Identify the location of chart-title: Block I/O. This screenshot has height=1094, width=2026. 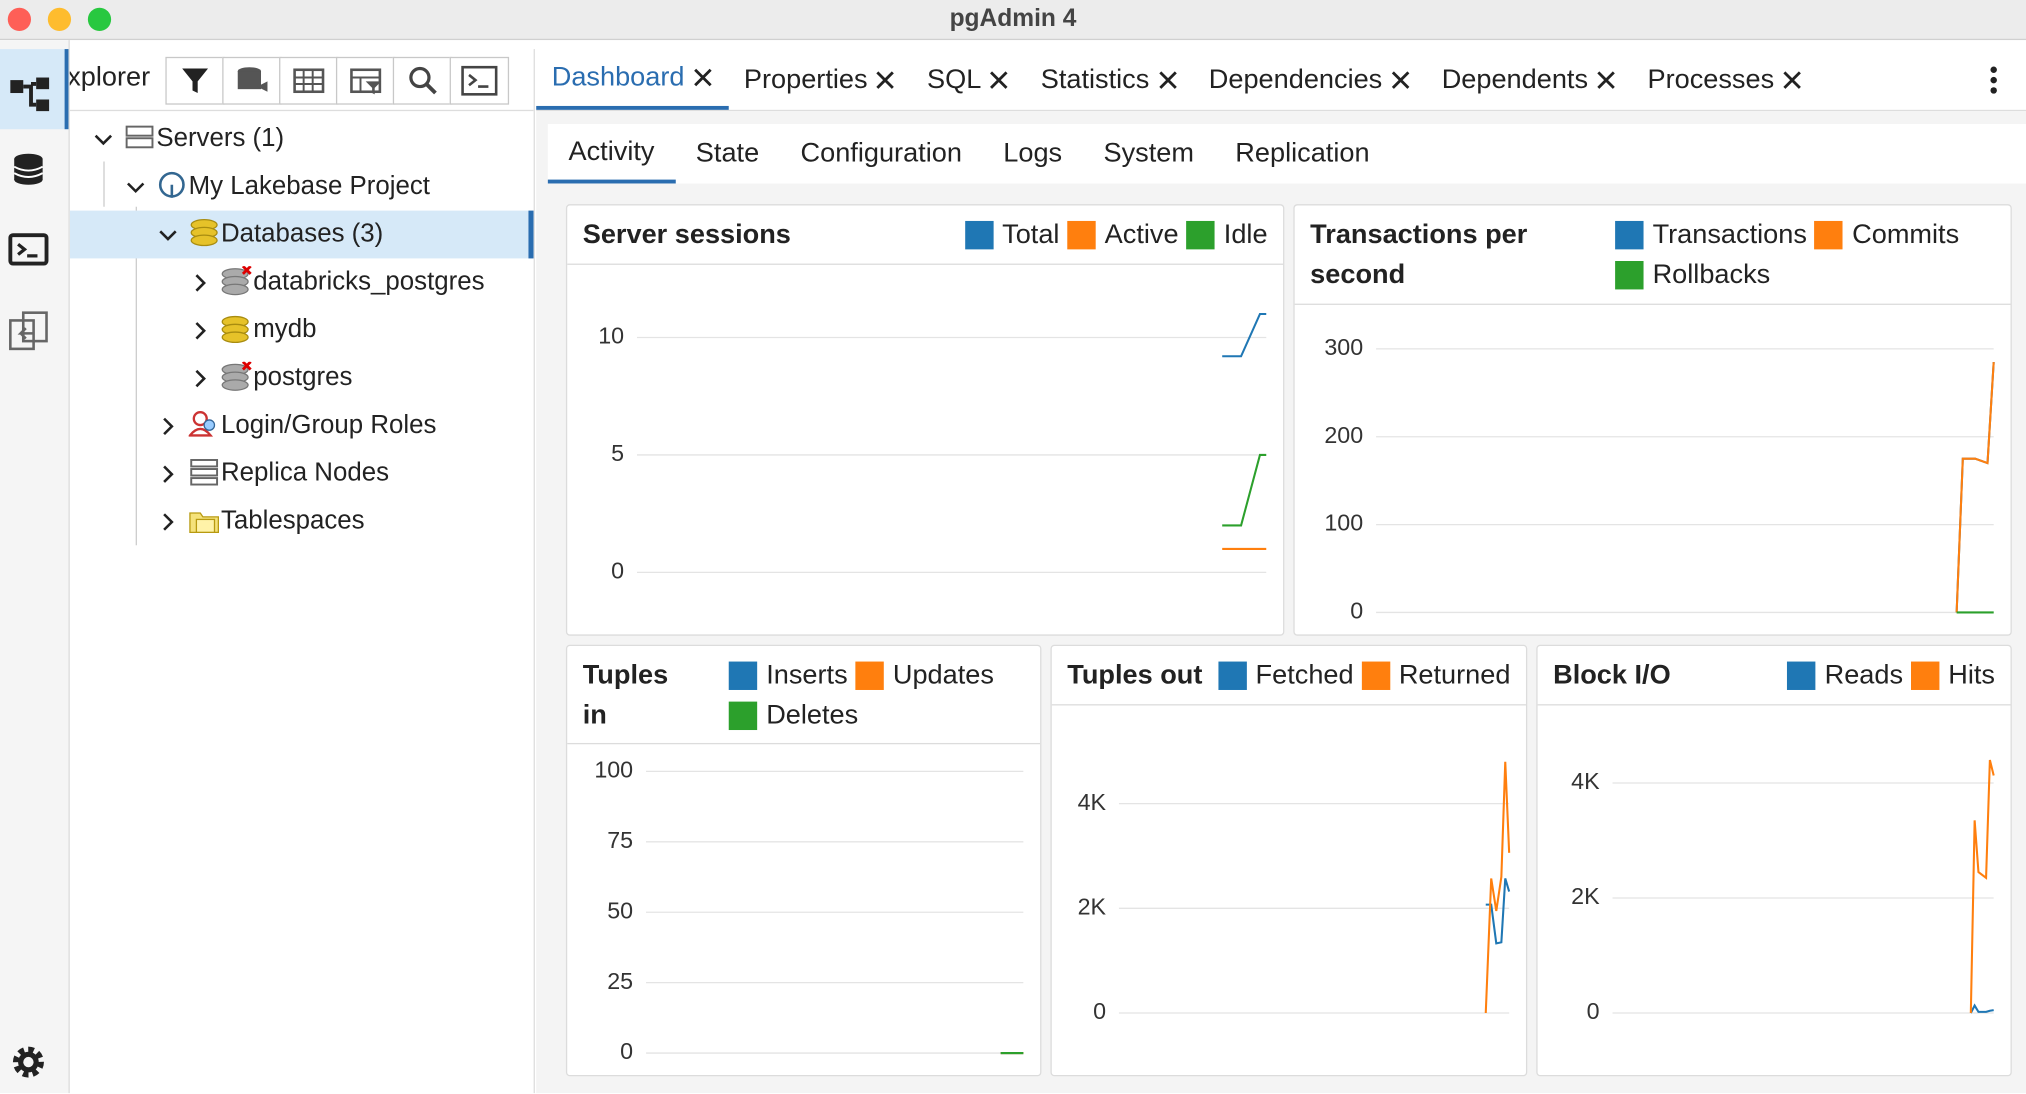
(1612, 675).